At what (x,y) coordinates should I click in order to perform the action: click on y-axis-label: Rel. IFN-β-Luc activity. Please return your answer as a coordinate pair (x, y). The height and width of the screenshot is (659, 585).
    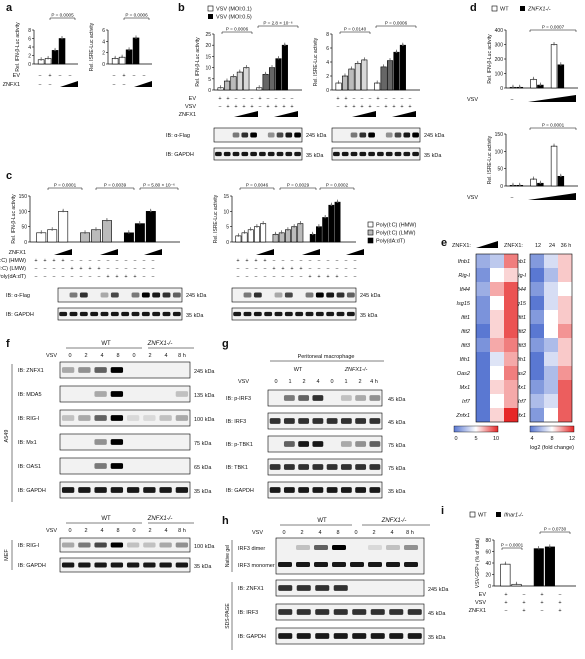
    Looking at the image, I should click on (14, 219).